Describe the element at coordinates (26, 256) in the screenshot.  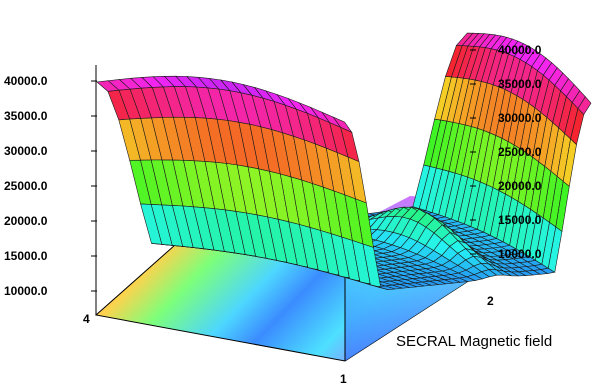
I see `left-z-tick-label: 15000.0` at that location.